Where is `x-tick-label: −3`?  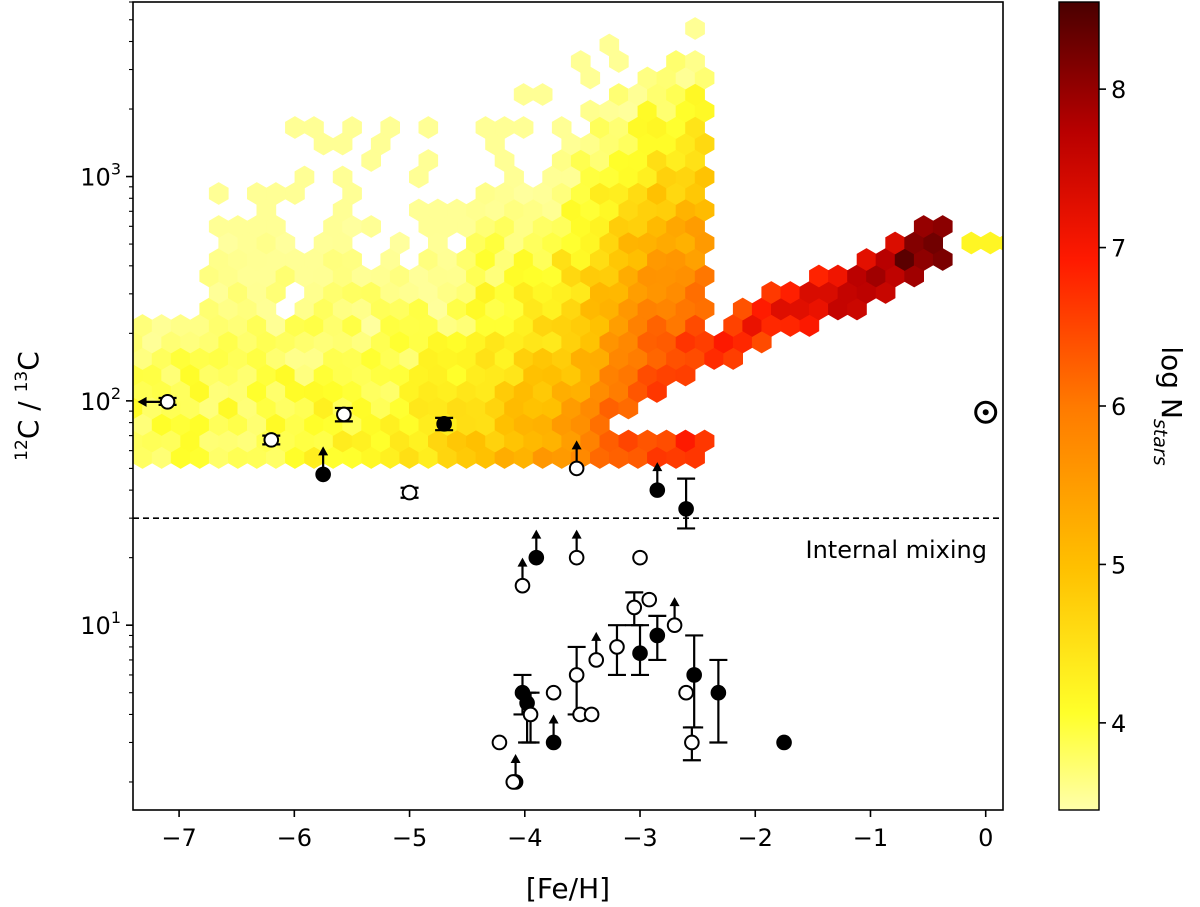 x-tick-label: −3 is located at coordinates (639, 838).